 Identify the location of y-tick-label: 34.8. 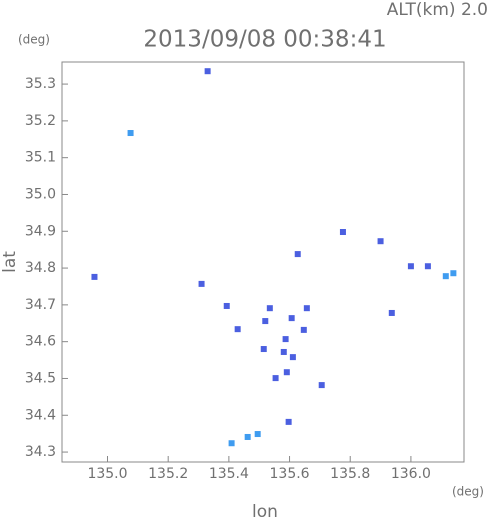
(40, 268).